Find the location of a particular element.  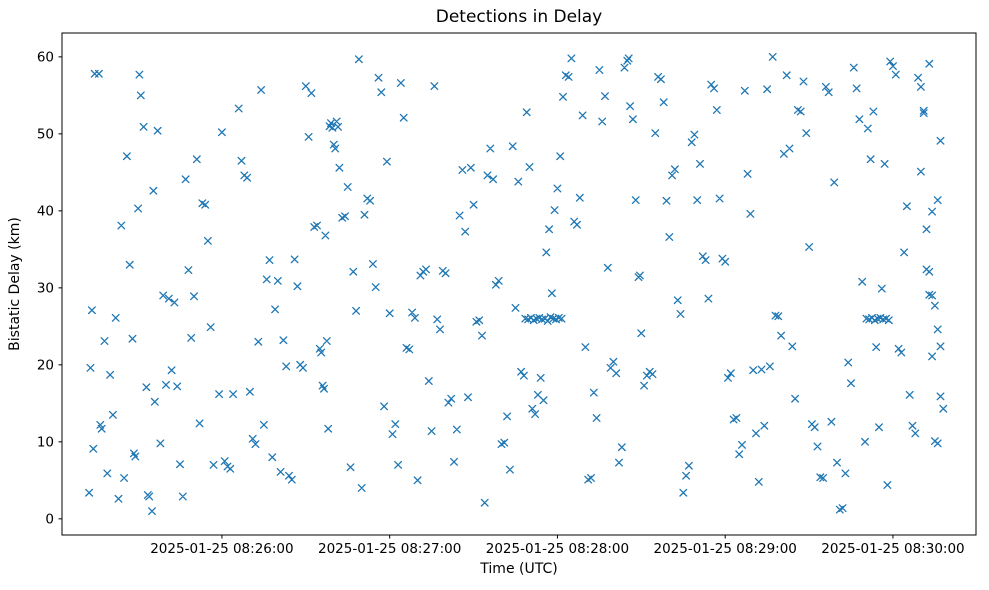

x-axis-label: Time (UTC) is located at coordinates (519, 569).